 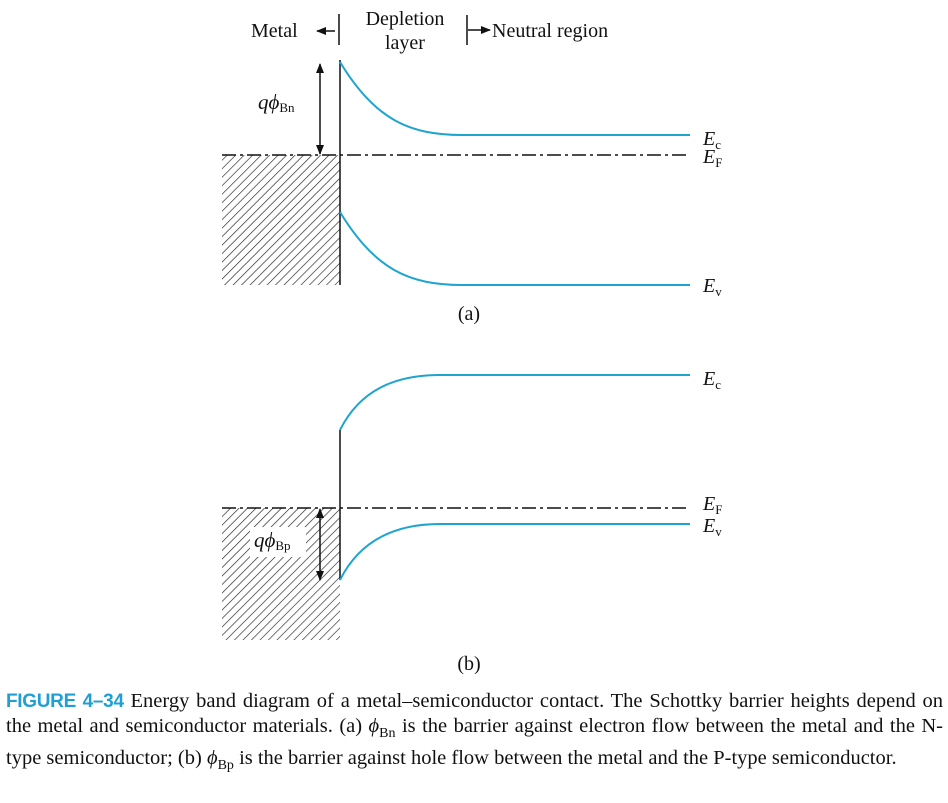 What do you see at coordinates (65, 701) in the screenshot?
I see `figure-number: FIGURE 4–34` at bounding box center [65, 701].